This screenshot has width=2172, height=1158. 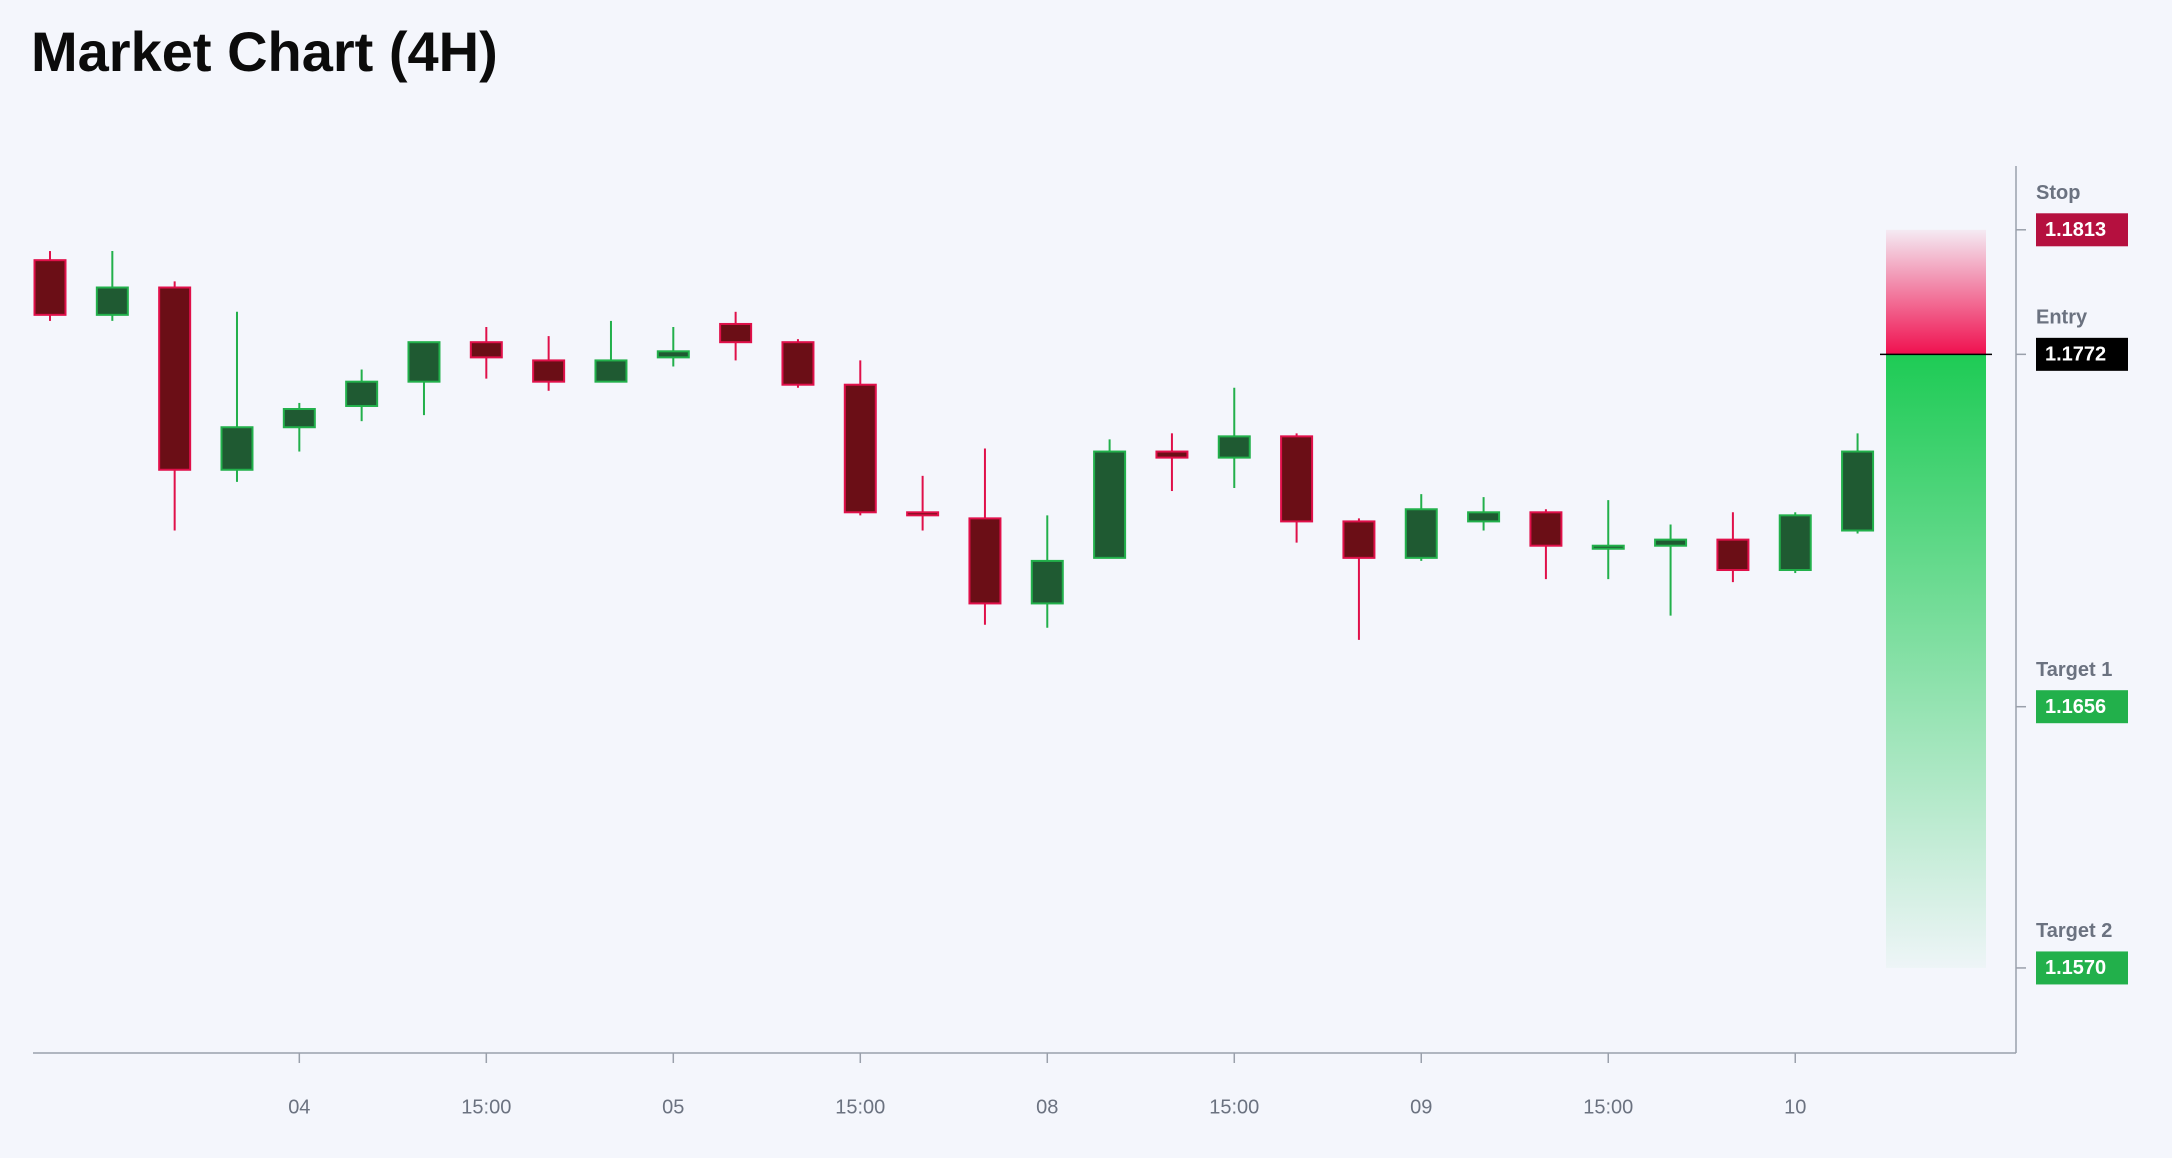 I want to click on stop-zone, so click(x=1936, y=292).